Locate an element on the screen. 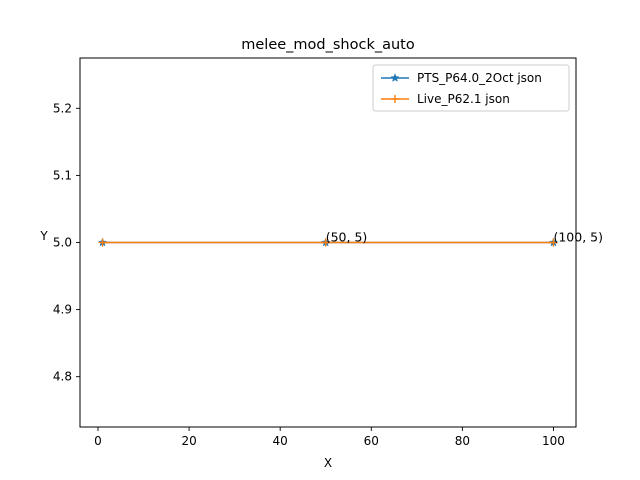 The width and height of the screenshot is (640, 480). x-axis-ticks: 0 20 40 60 80 100 is located at coordinates (329, 437).